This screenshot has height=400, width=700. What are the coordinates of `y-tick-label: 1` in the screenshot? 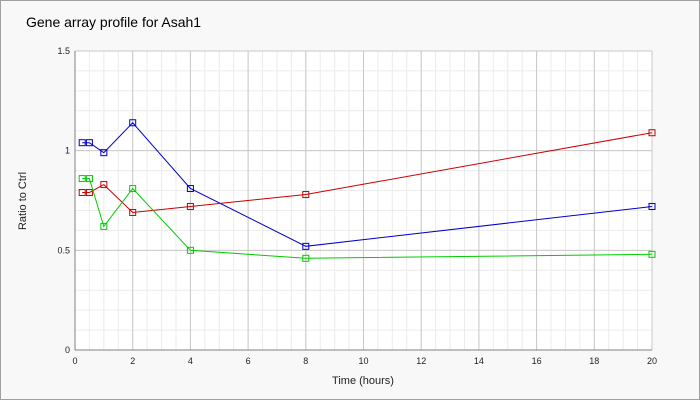 It's located at (67, 151).